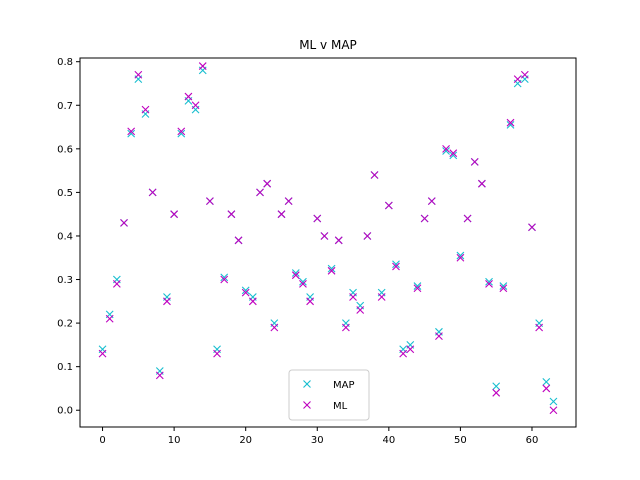  Describe the element at coordinates (65, 193) in the screenshot. I see `y-tick-label: 0.5` at that location.